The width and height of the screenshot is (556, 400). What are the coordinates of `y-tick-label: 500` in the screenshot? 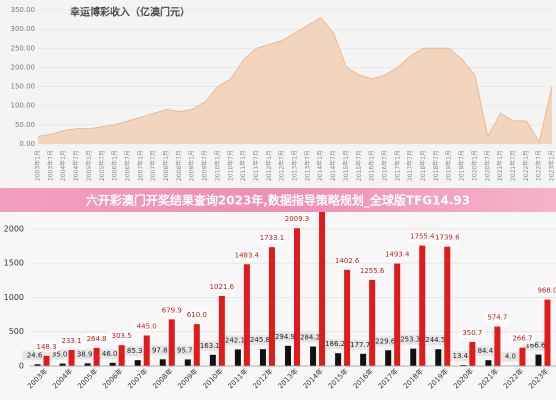 It's located at (16, 331).